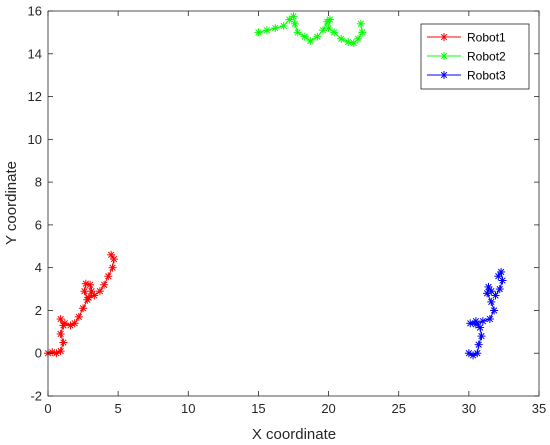  What do you see at coordinates (466, 38) in the screenshot?
I see `legend-entry-robot1: Robot1` at bounding box center [466, 38].